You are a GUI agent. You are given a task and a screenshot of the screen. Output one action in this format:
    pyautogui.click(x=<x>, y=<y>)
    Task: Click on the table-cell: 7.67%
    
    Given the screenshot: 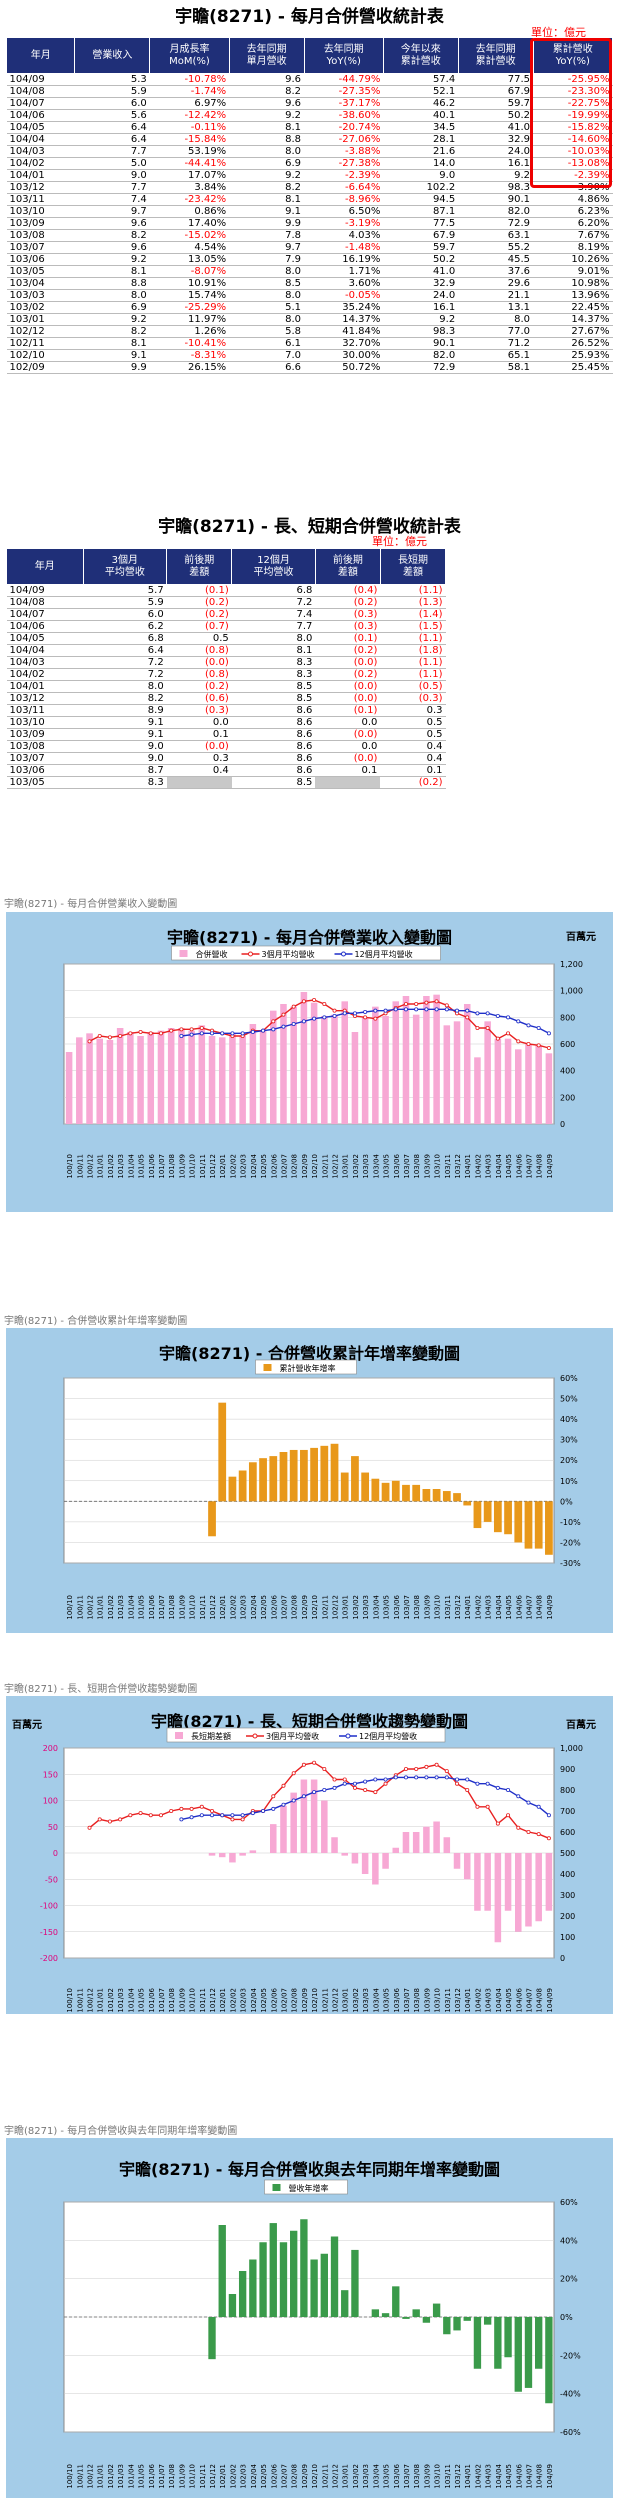 What is the action you would take?
    pyautogui.click(x=573, y=235)
    